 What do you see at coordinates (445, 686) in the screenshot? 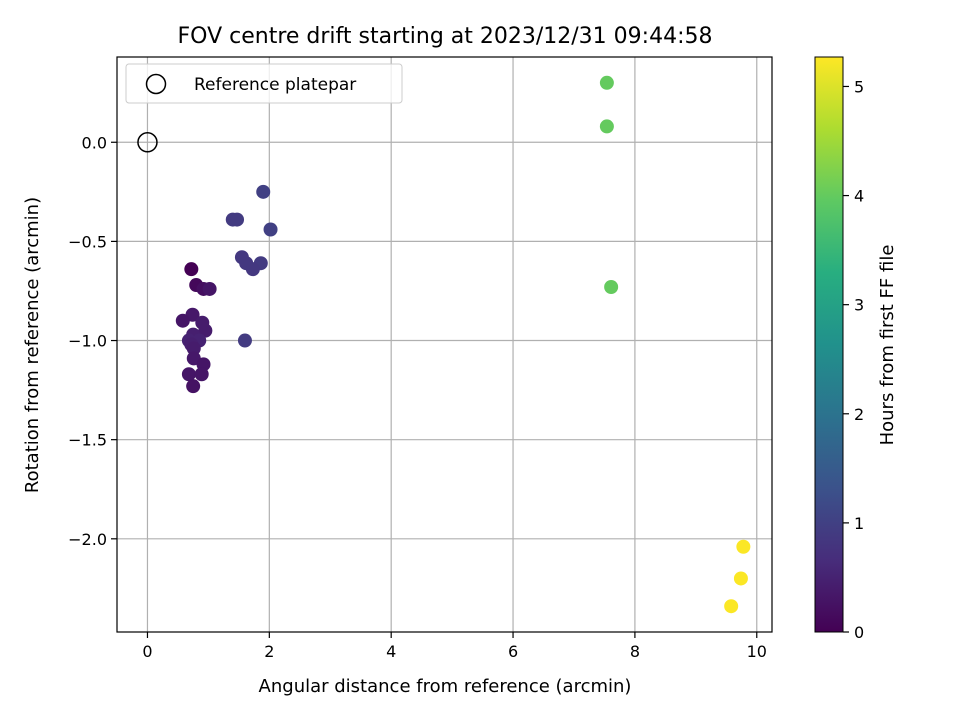
I see `x-axis-label: Angular distance from reference (arcmin)` at bounding box center [445, 686].